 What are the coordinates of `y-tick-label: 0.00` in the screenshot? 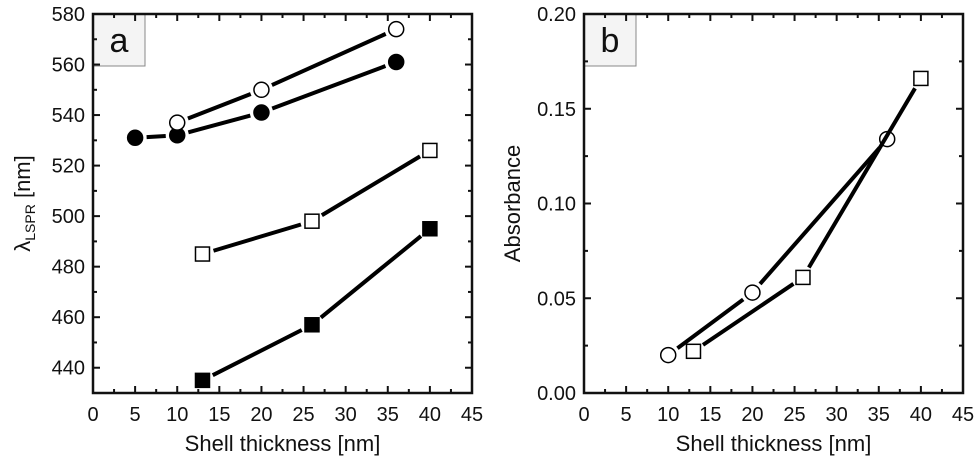 It's located at (556, 394).